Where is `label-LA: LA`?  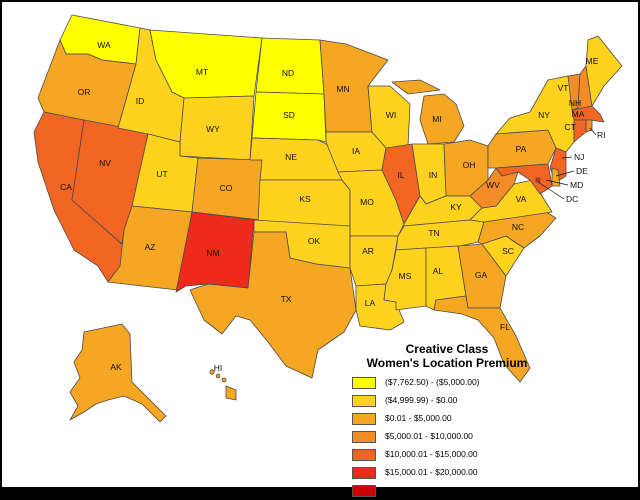 label-LA: LA is located at coordinates (370, 303).